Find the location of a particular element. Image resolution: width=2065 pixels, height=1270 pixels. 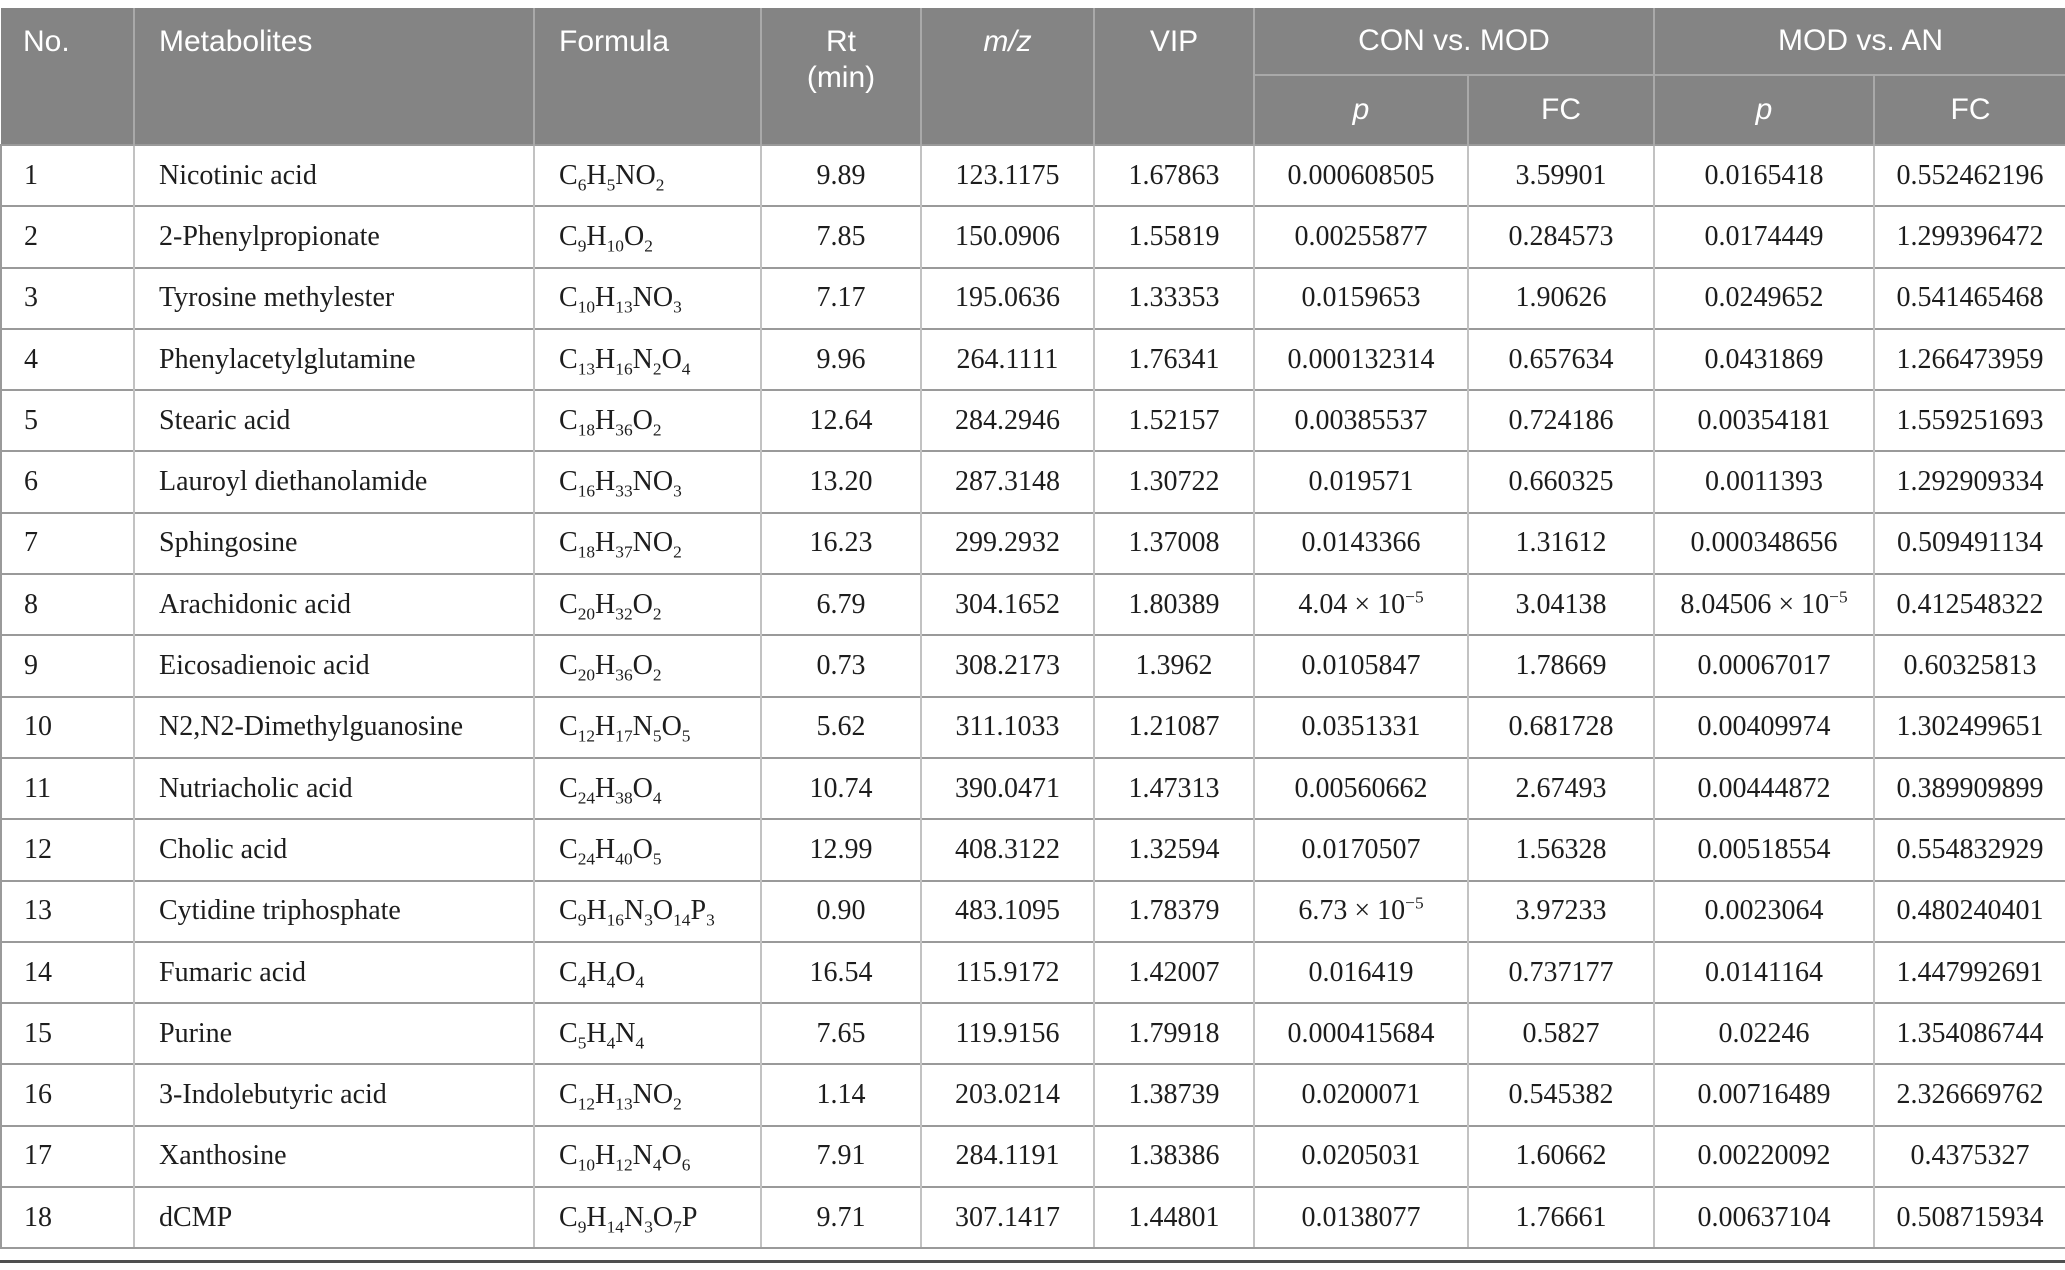

cell-con-p: 0.00255877 is located at coordinates (1361, 236).